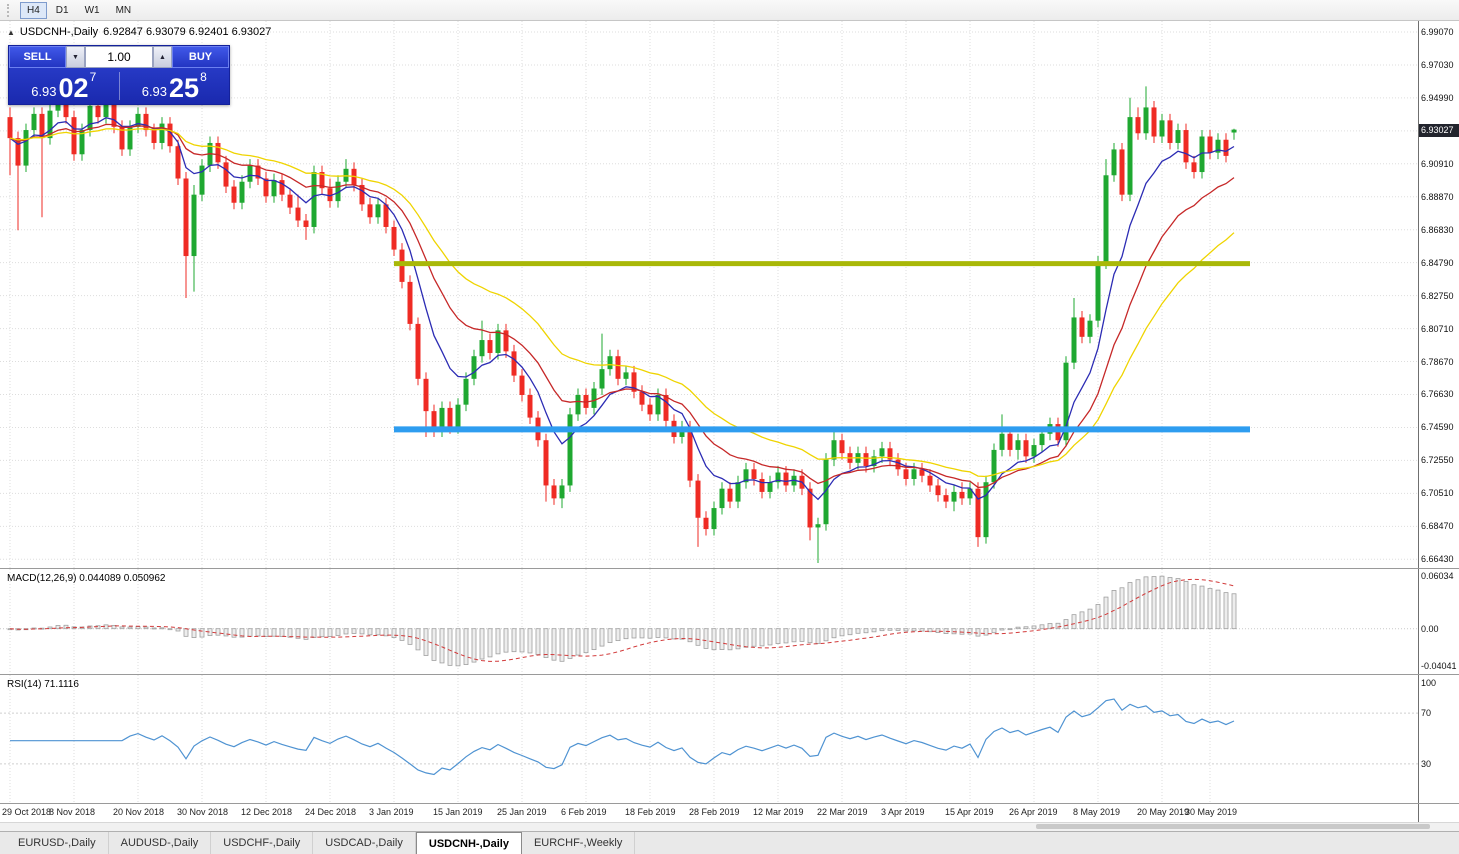 Image resolution: width=1459 pixels, height=854 pixels. What do you see at coordinates (203, 77) in the screenshot?
I see `buy-price-pip: 8` at bounding box center [203, 77].